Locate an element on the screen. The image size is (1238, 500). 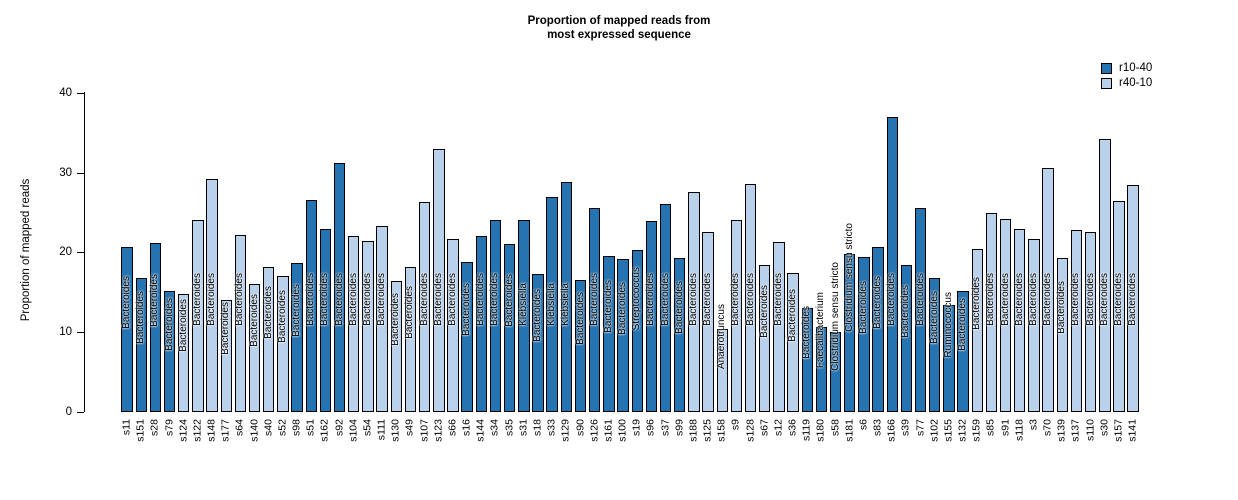
bar-organism-label: Faecalibacterium is located at coordinates (821, 330).